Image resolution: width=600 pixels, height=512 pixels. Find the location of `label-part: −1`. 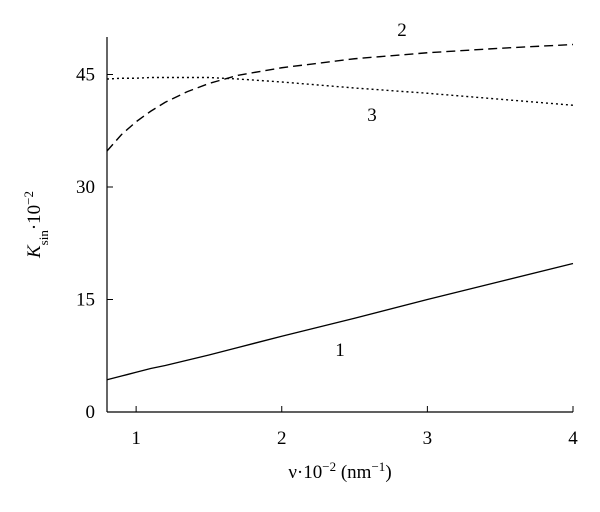

label-part: −1 is located at coordinates (378, 466).